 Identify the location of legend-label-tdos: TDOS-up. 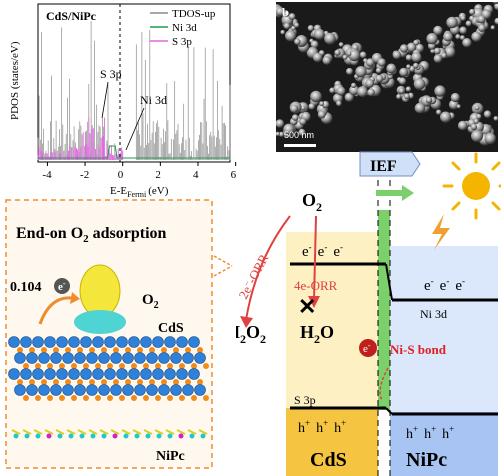
(194, 14).